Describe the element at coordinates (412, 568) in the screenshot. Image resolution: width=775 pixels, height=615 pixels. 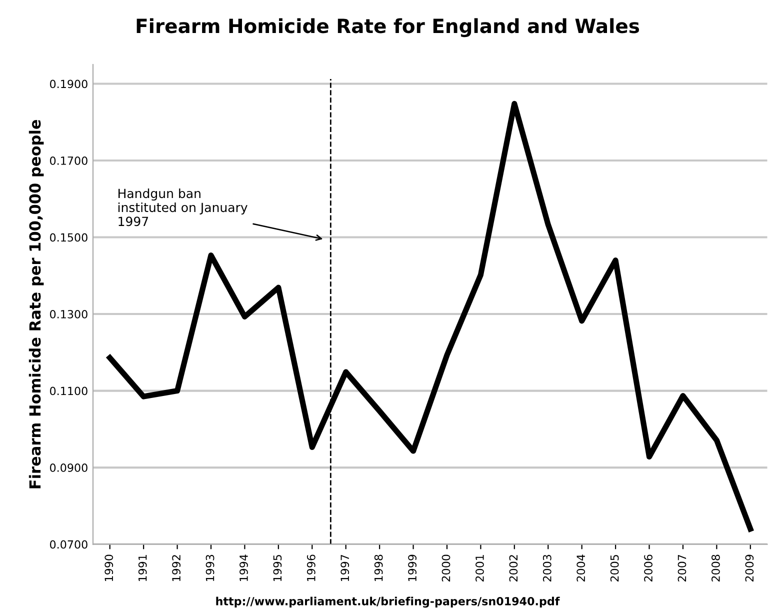
I see `x-tick-label: 1999` at that location.